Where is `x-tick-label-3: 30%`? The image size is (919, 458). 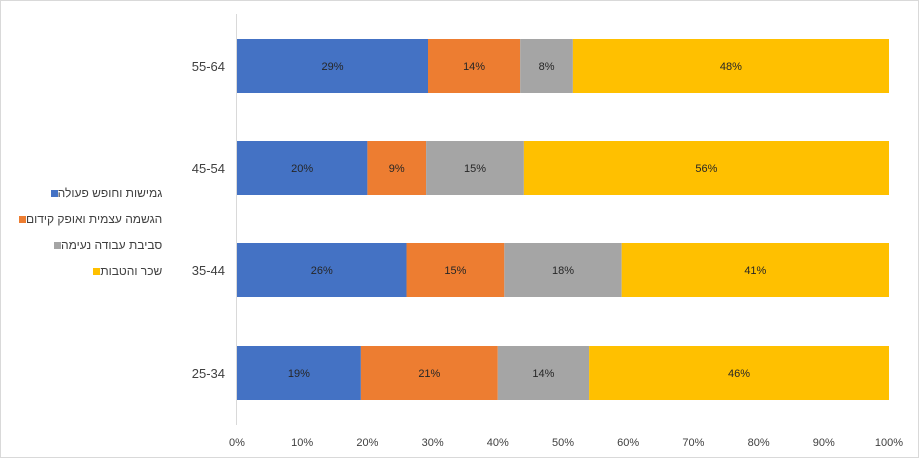 x-tick-label-3: 30% is located at coordinates (433, 443).